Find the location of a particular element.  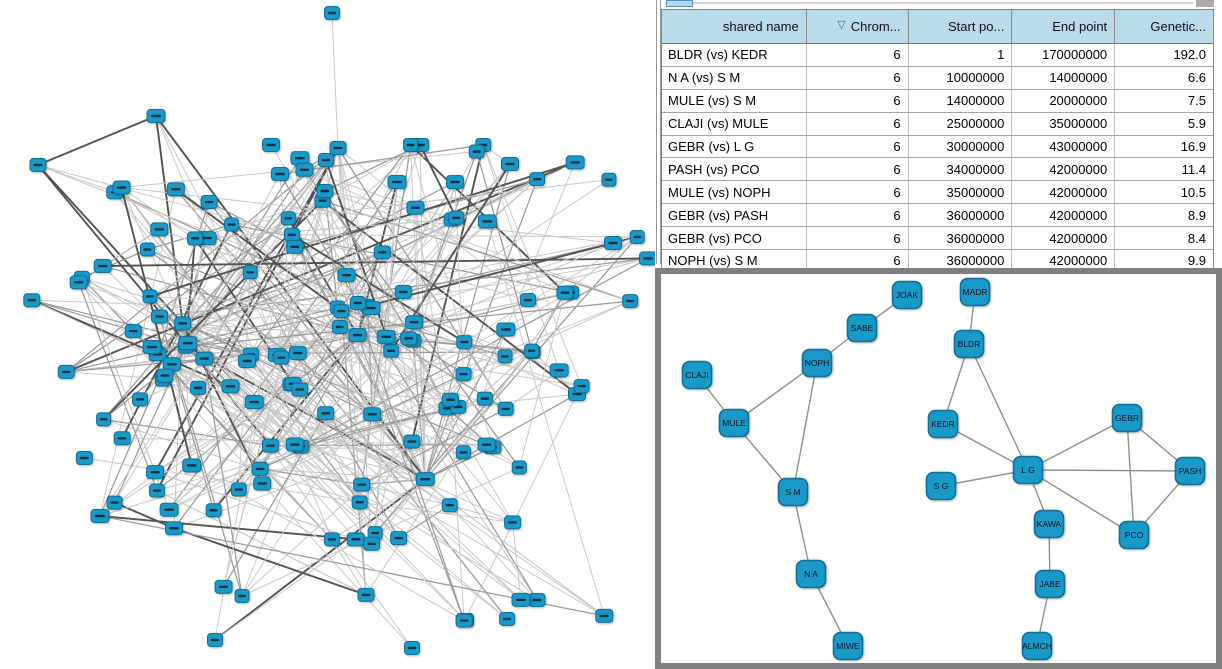

graph-node-BLDR: BLDR is located at coordinates (969, 344).